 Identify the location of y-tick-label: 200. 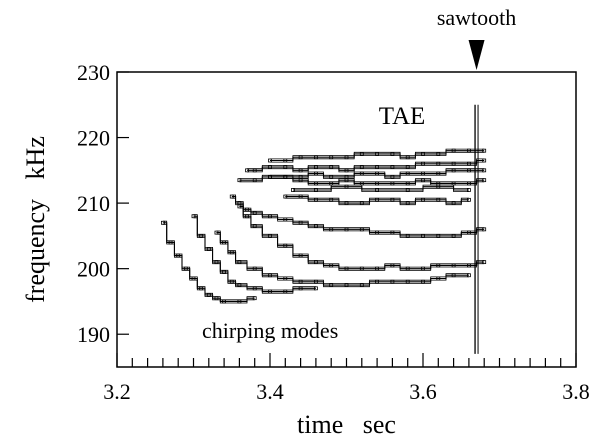
(93, 269).